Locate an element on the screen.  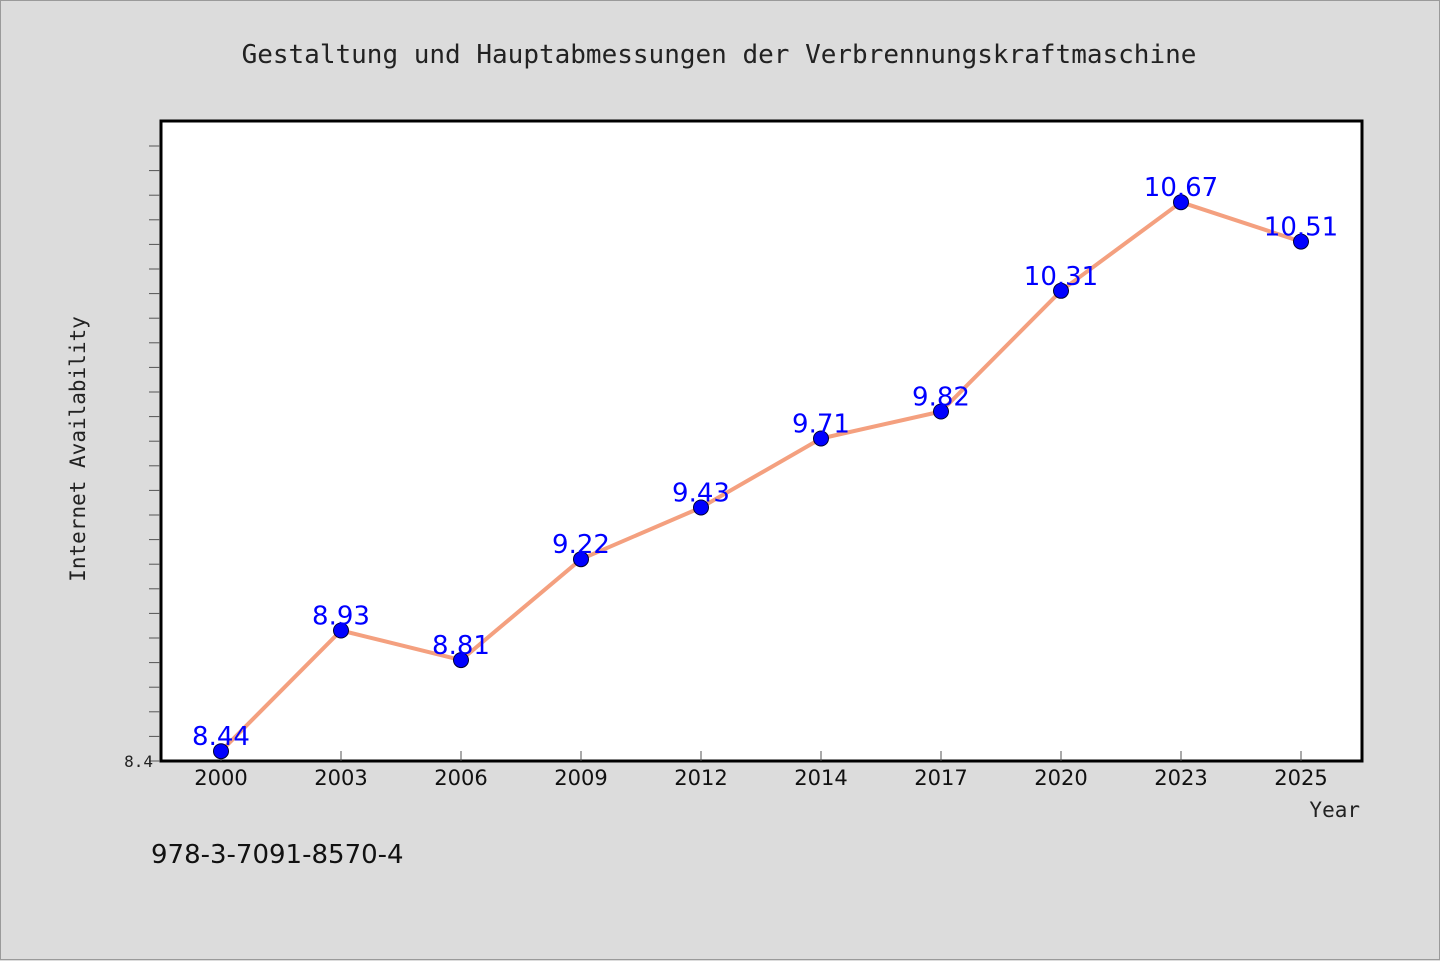
x-tick-label: 2000 is located at coordinates (220, 778).